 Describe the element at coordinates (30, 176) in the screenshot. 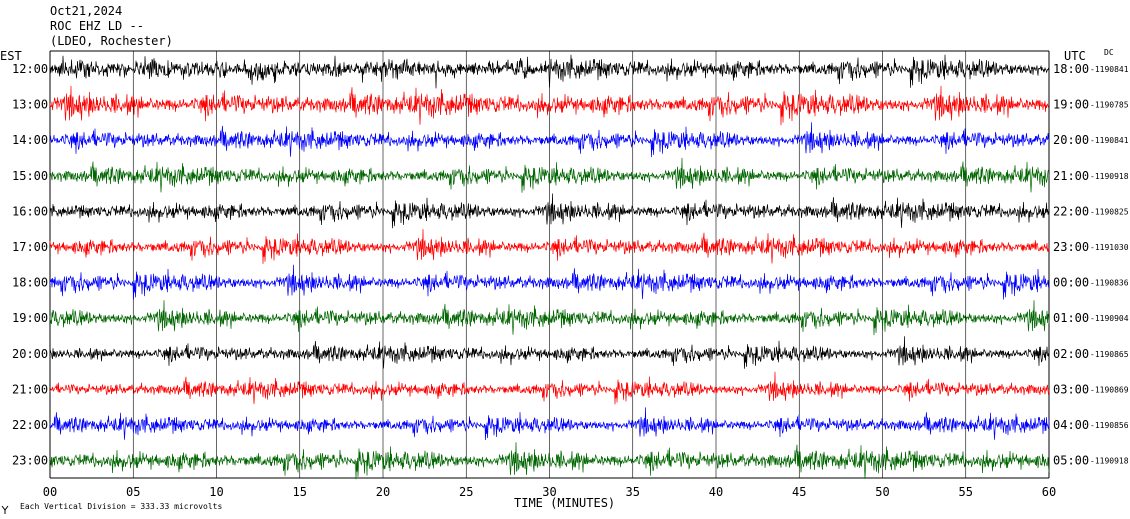

I see `est-hour-label: 15:00` at that location.